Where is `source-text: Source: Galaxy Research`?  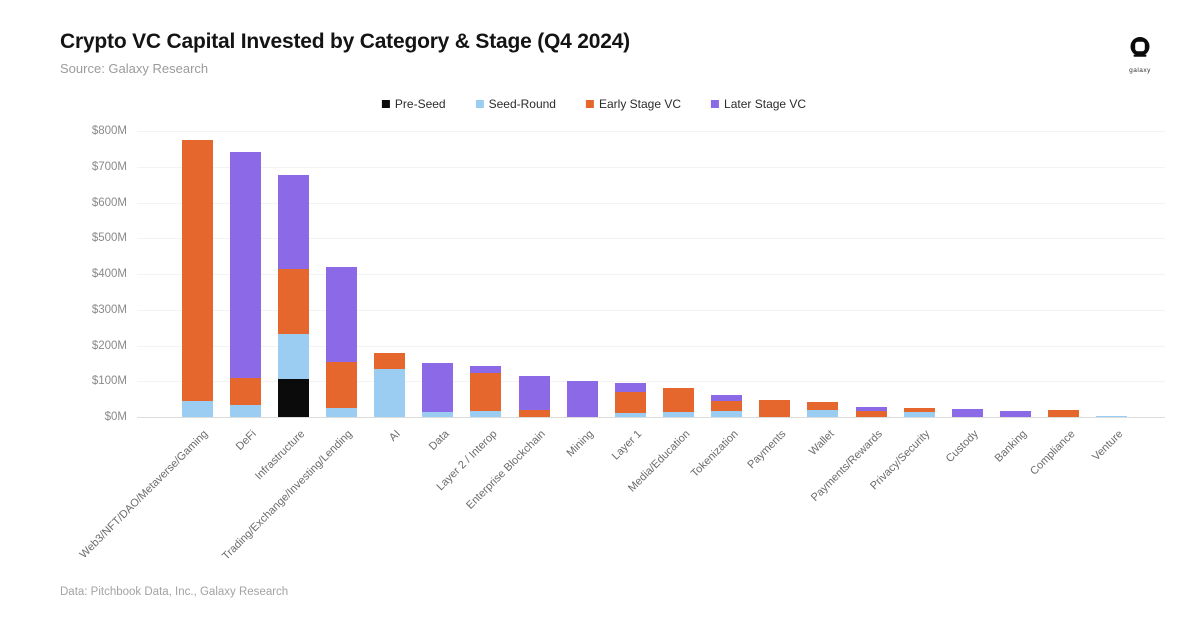 source-text: Source: Galaxy Research is located at coordinates (134, 68).